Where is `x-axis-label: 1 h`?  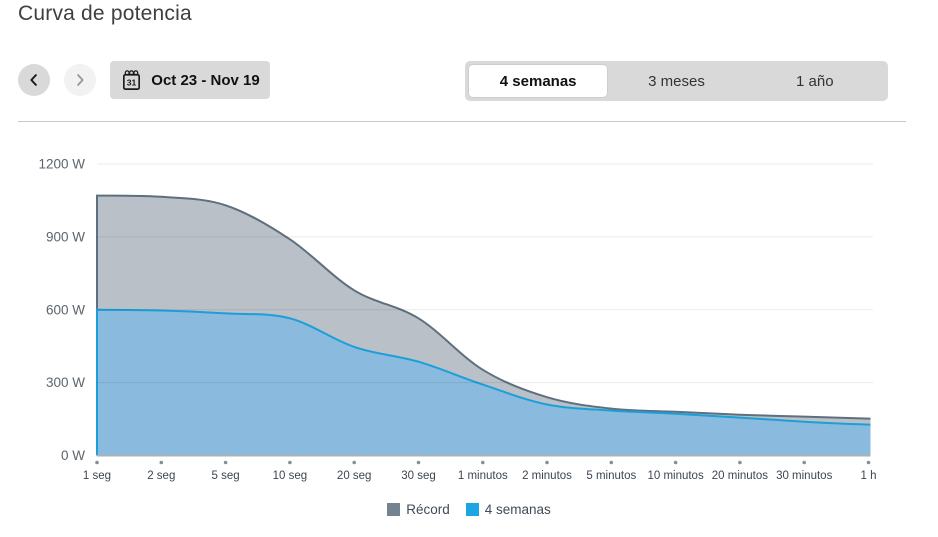 x-axis-label: 1 h is located at coordinates (869, 476).